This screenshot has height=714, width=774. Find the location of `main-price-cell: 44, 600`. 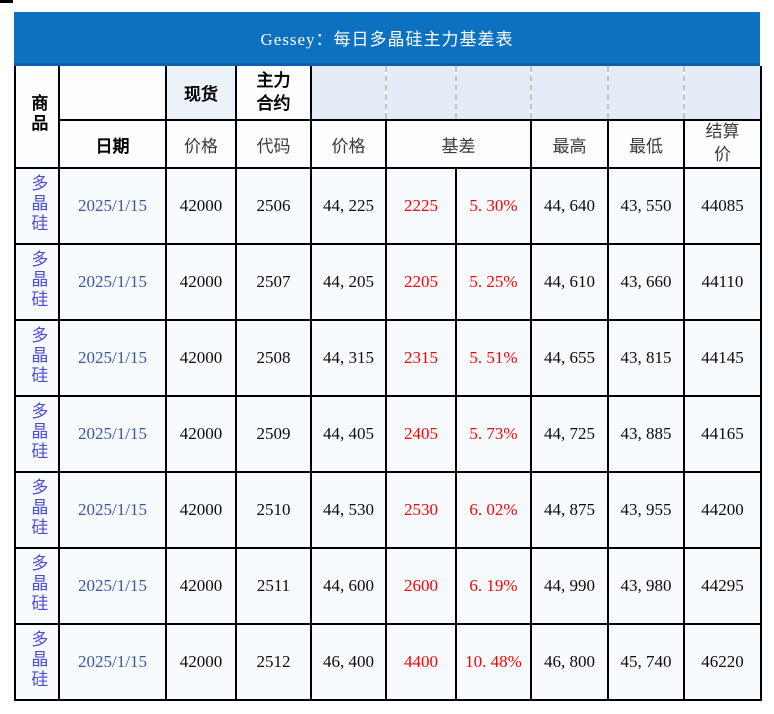

main-price-cell: 44, 600 is located at coordinates (348, 586).